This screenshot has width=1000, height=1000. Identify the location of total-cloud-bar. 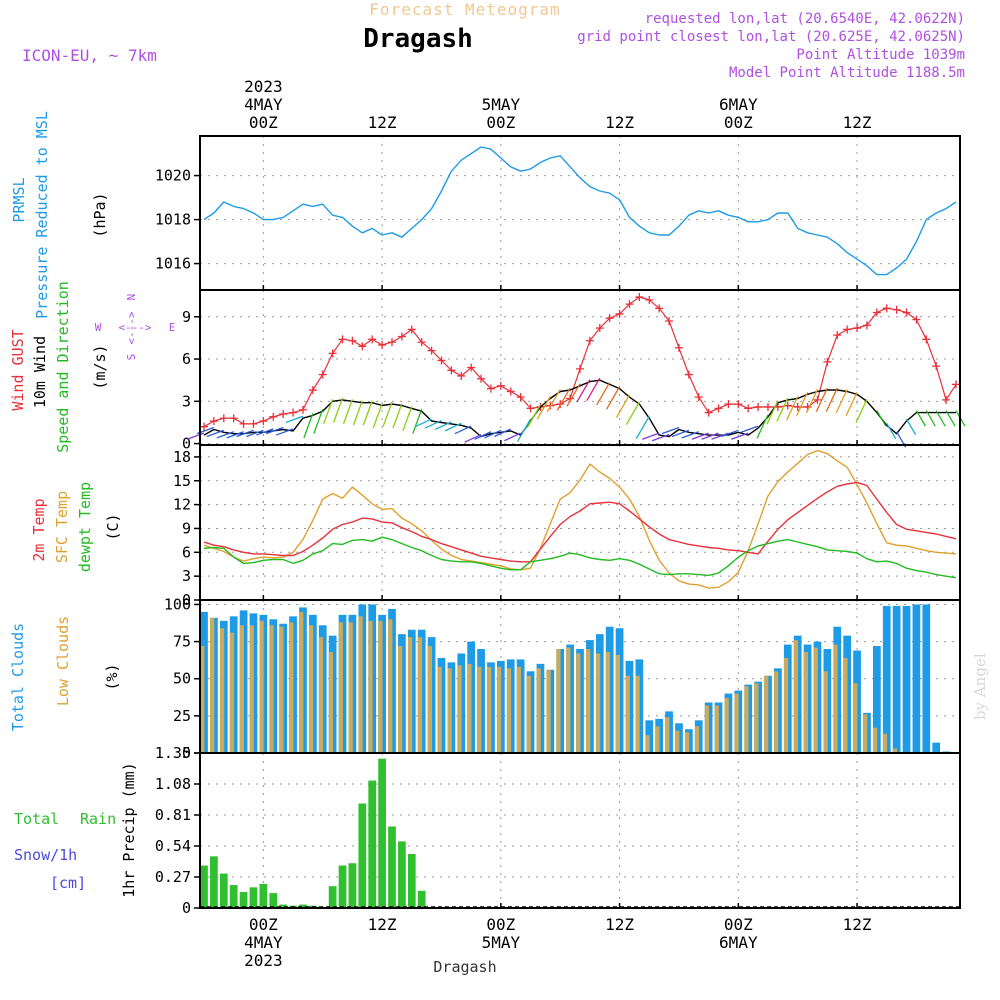
(896, 679).